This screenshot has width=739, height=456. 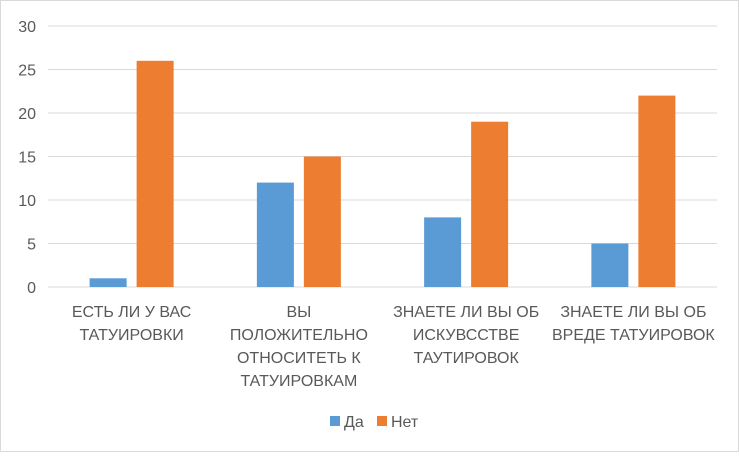 What do you see at coordinates (299, 347) in the screenshot?
I see `x-category-label: ВЫ ПОЛОЖИТЕЛЬНО ОТНОСИТЕТЬ К ТАТУИРОВКАМ` at bounding box center [299, 347].